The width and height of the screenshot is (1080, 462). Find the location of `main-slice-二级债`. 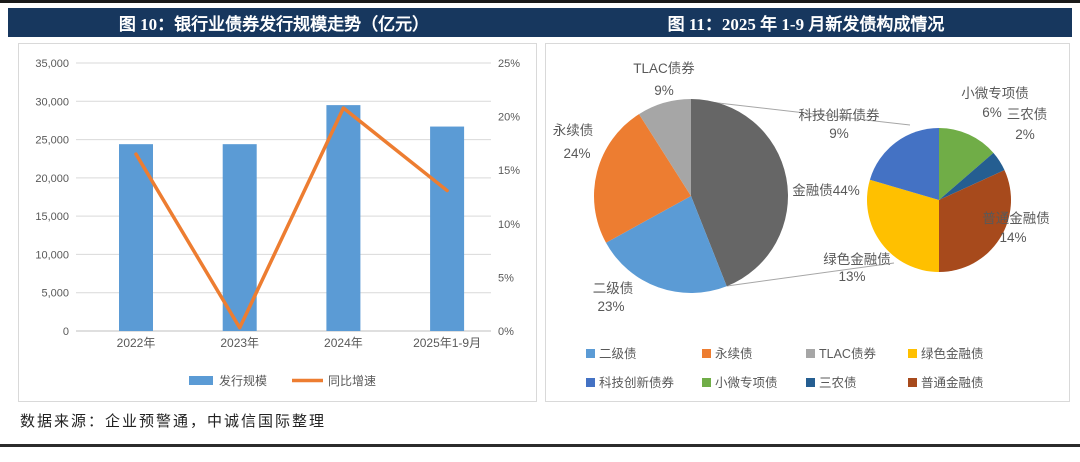

main-slice-二级债 is located at coordinates (666, 244).